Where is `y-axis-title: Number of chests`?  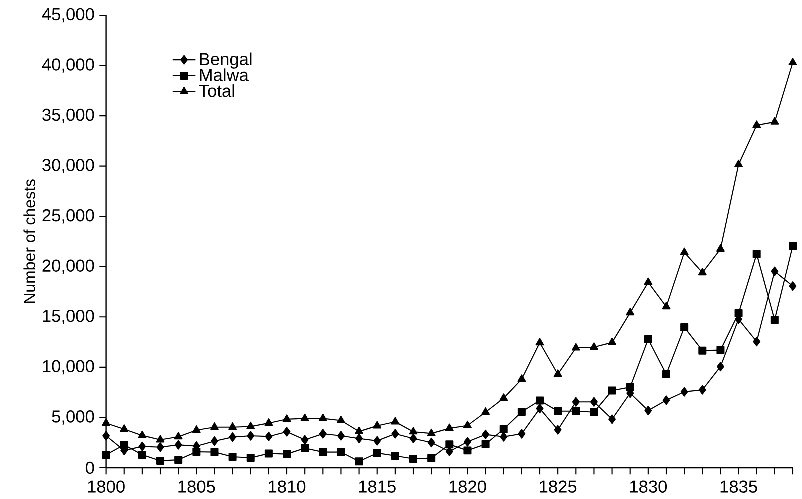 y-axis-title: Number of chests is located at coordinates (30, 242).